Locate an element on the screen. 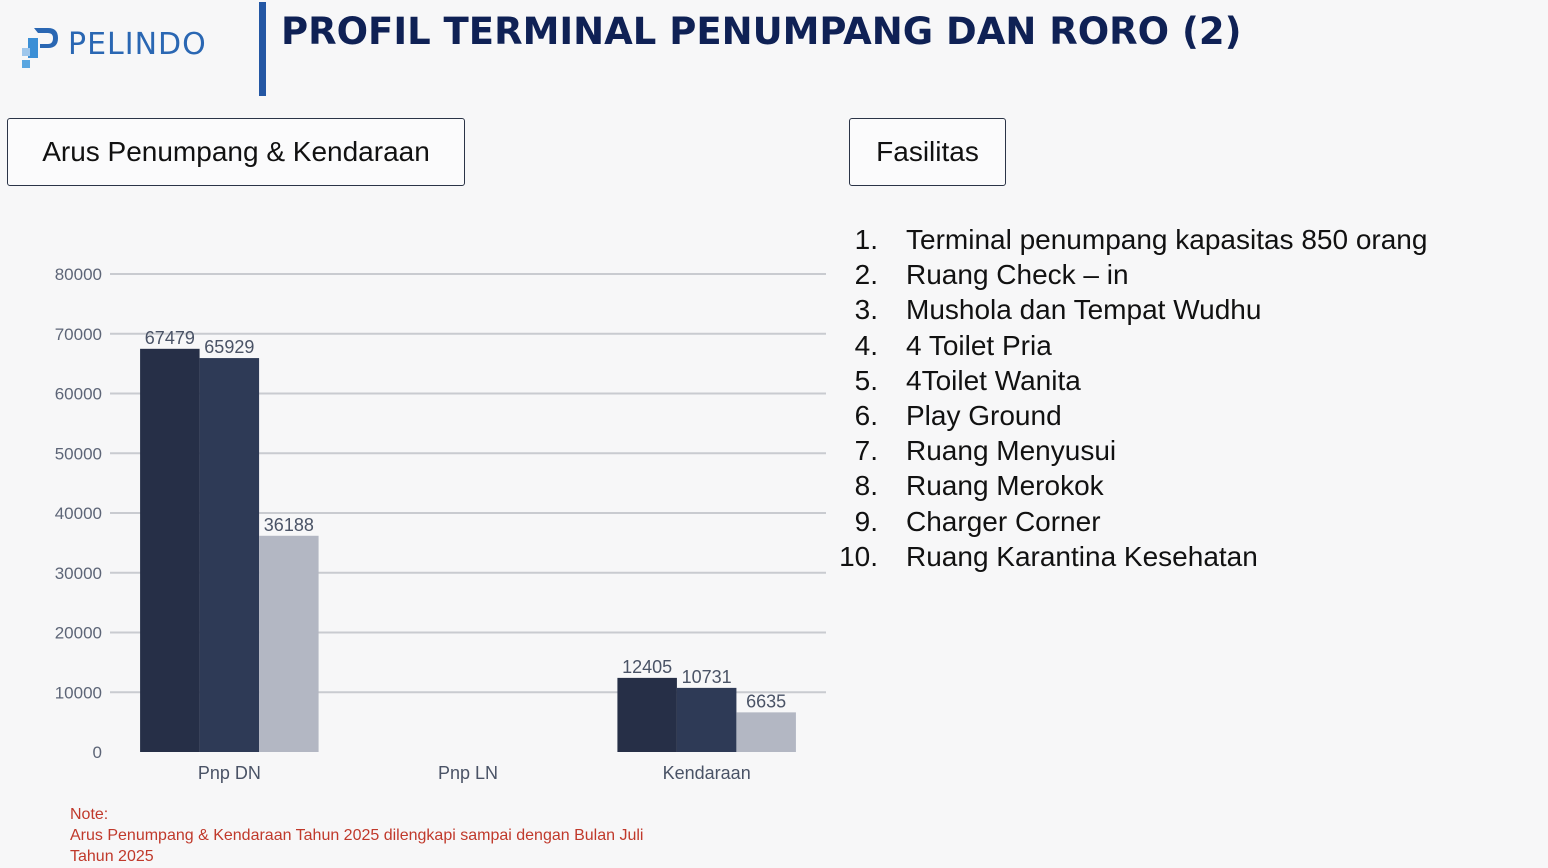 This screenshot has width=1548, height=868. y-tick-label: 80000 is located at coordinates (78, 274).